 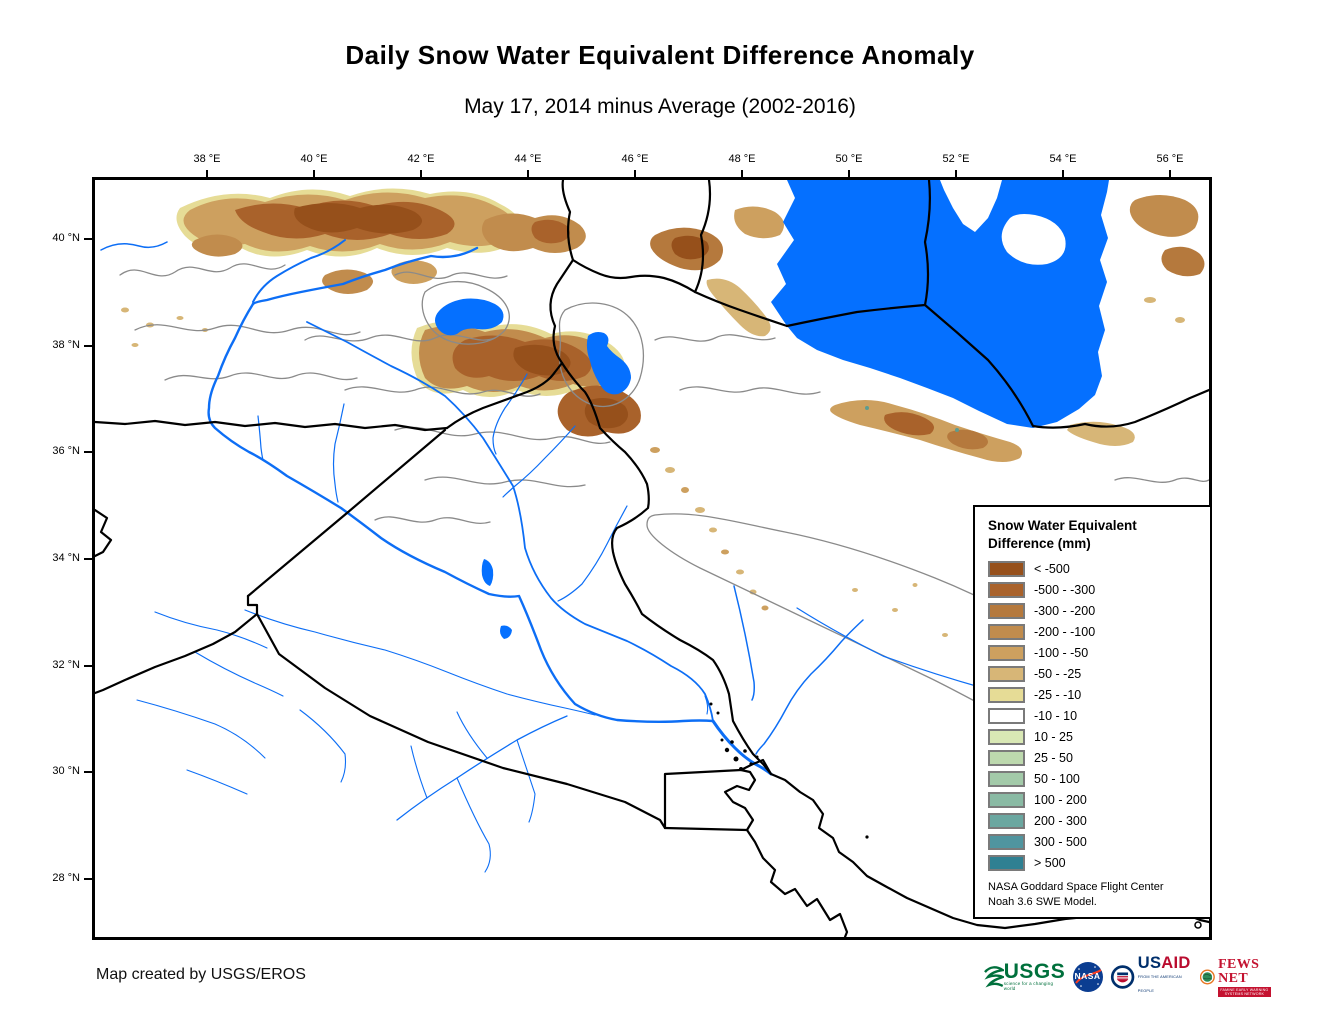 I want to click on legend-row: < -500, so click(x=1099, y=568).